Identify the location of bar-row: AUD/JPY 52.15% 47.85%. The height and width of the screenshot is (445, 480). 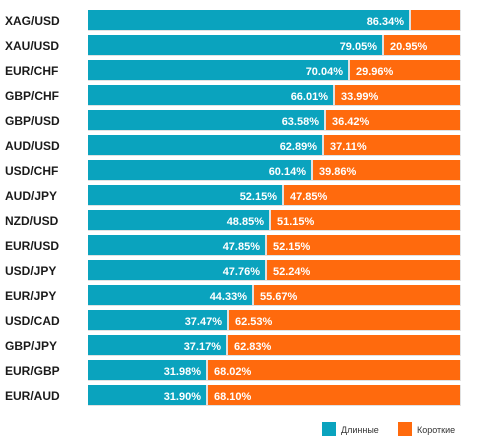
(233, 195).